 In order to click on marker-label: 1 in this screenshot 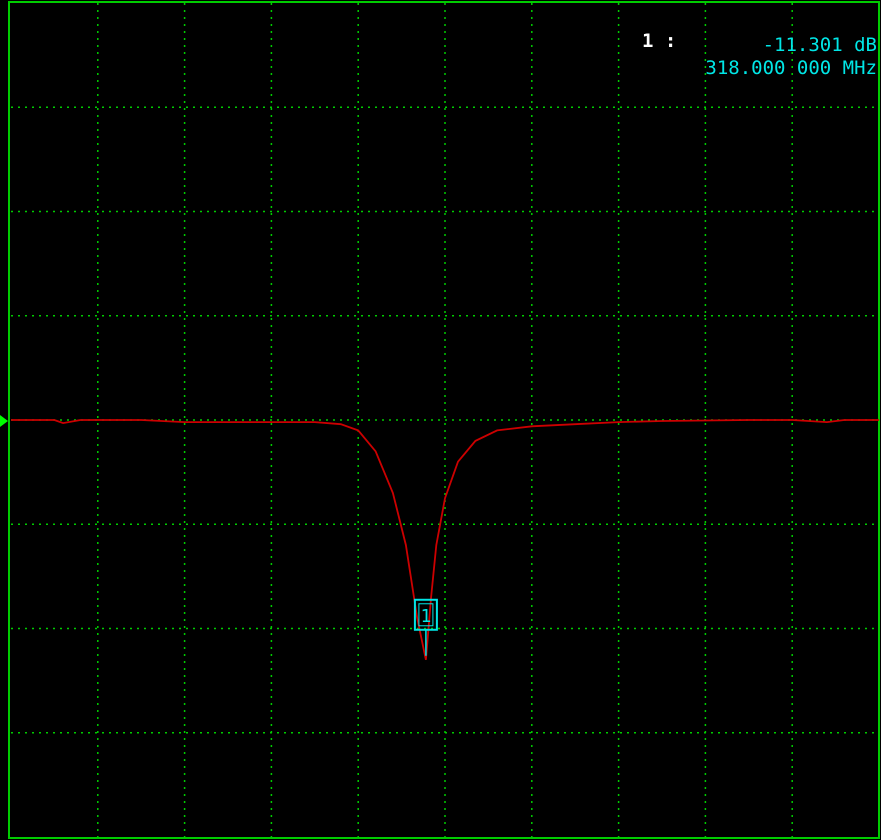, I will do `click(425, 616)`.